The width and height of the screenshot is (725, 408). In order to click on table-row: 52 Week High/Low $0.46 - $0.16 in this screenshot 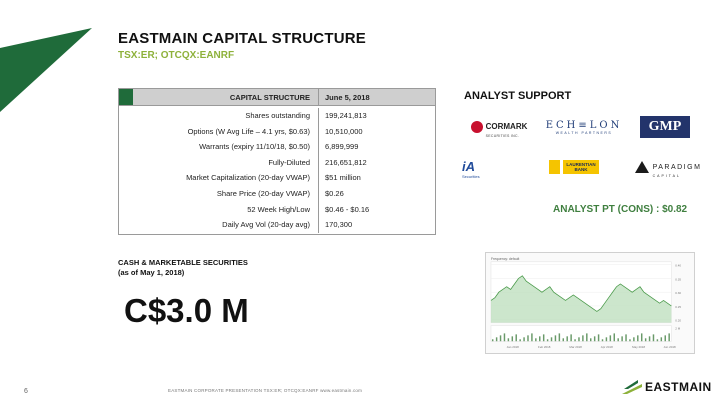, I will do `click(277, 209)`.